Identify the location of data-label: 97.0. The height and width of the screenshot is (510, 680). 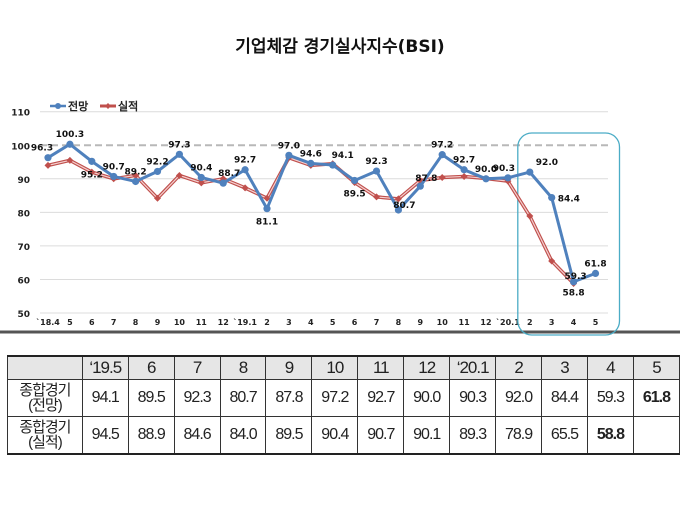
(289, 146).